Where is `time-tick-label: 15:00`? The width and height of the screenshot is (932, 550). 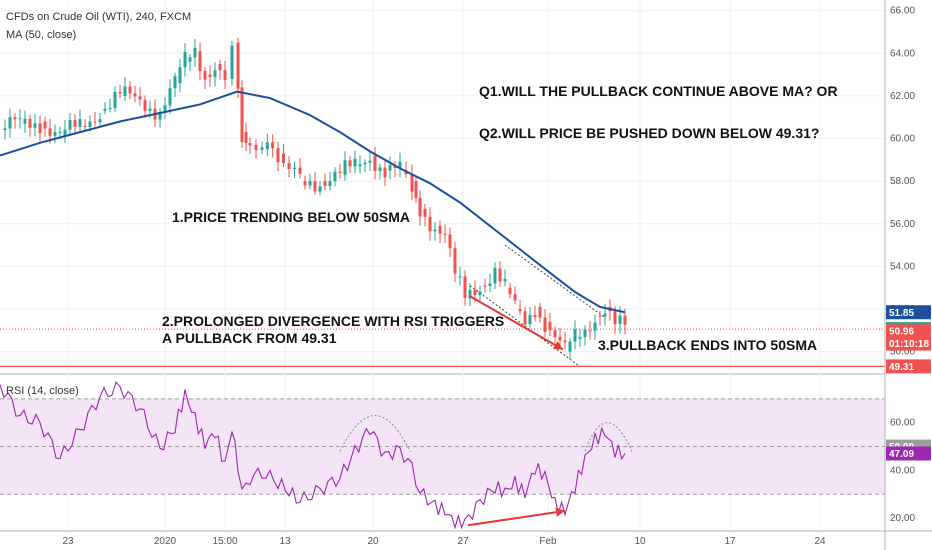 time-tick-label: 15:00 is located at coordinates (224, 541).